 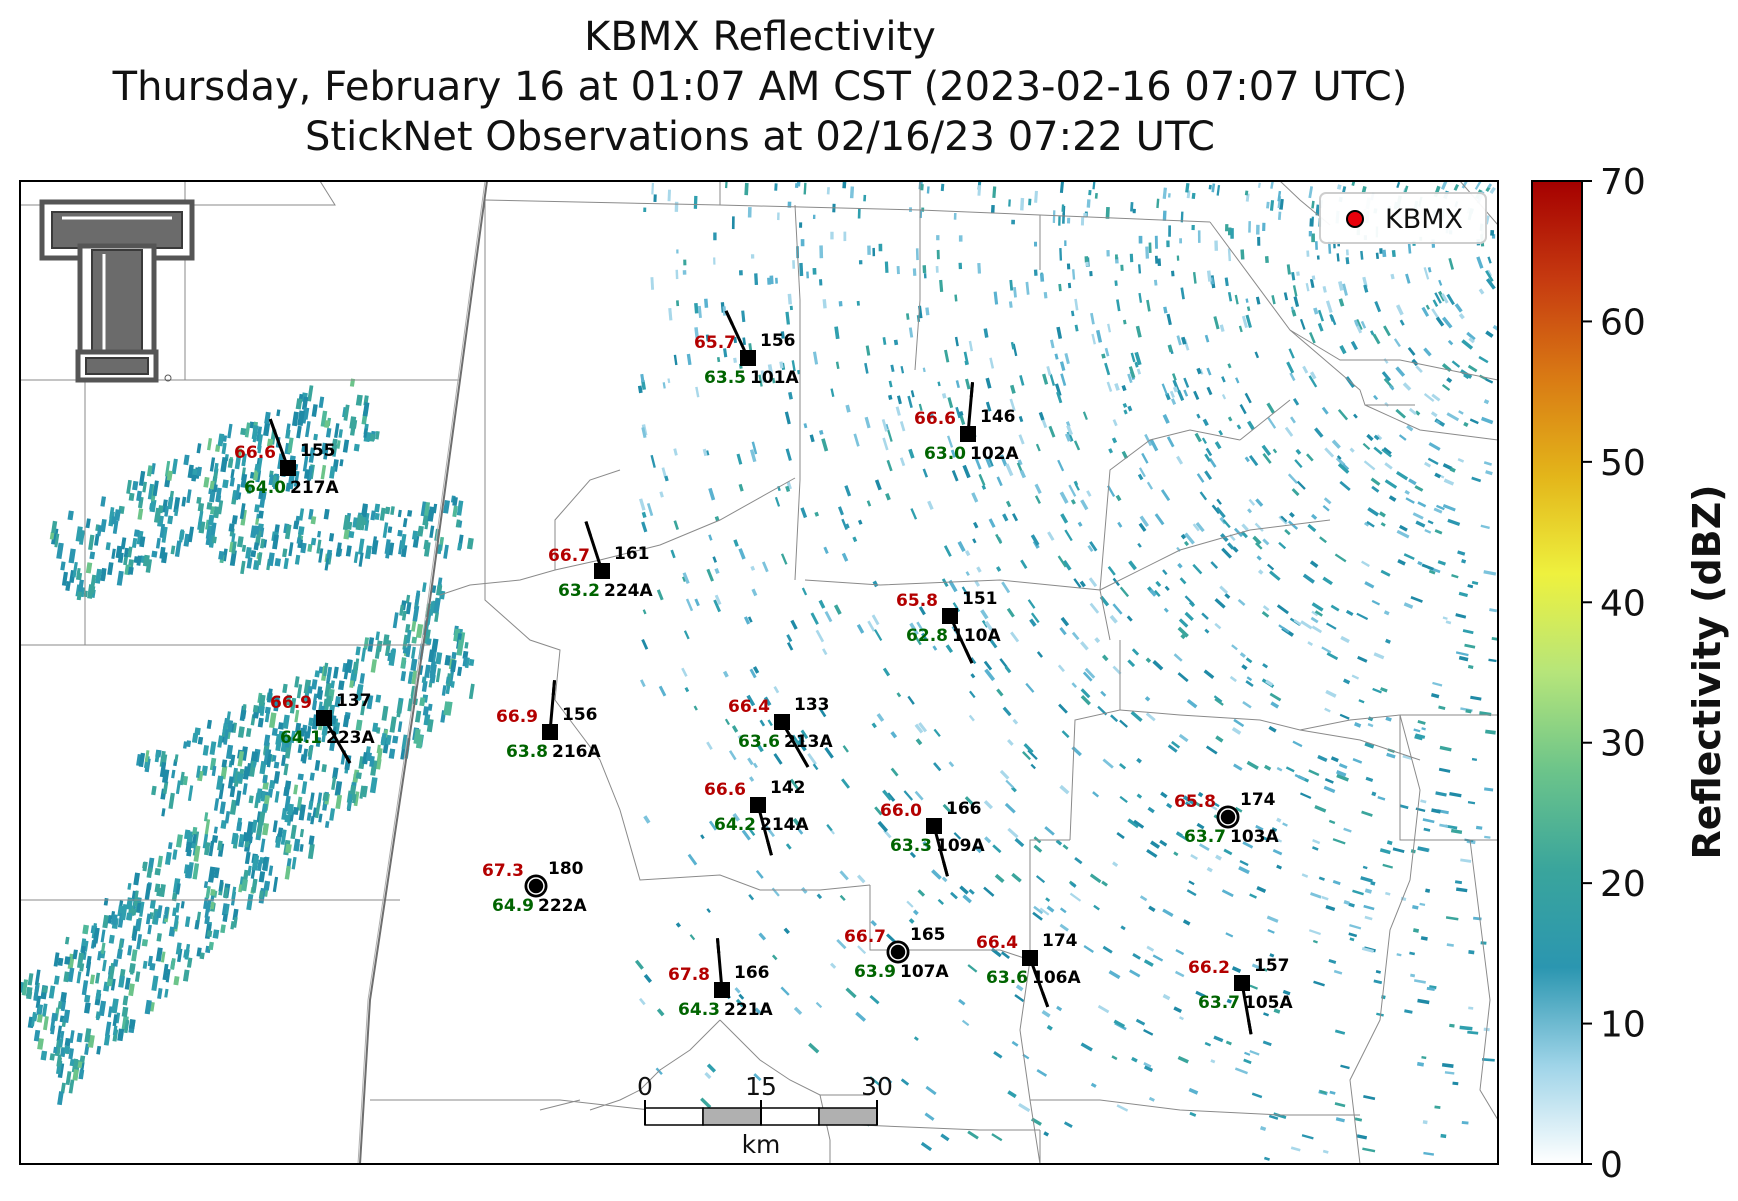 What do you see at coordinates (997, 943) in the screenshot?
I see `station-temperature: 66.4` at bounding box center [997, 943].